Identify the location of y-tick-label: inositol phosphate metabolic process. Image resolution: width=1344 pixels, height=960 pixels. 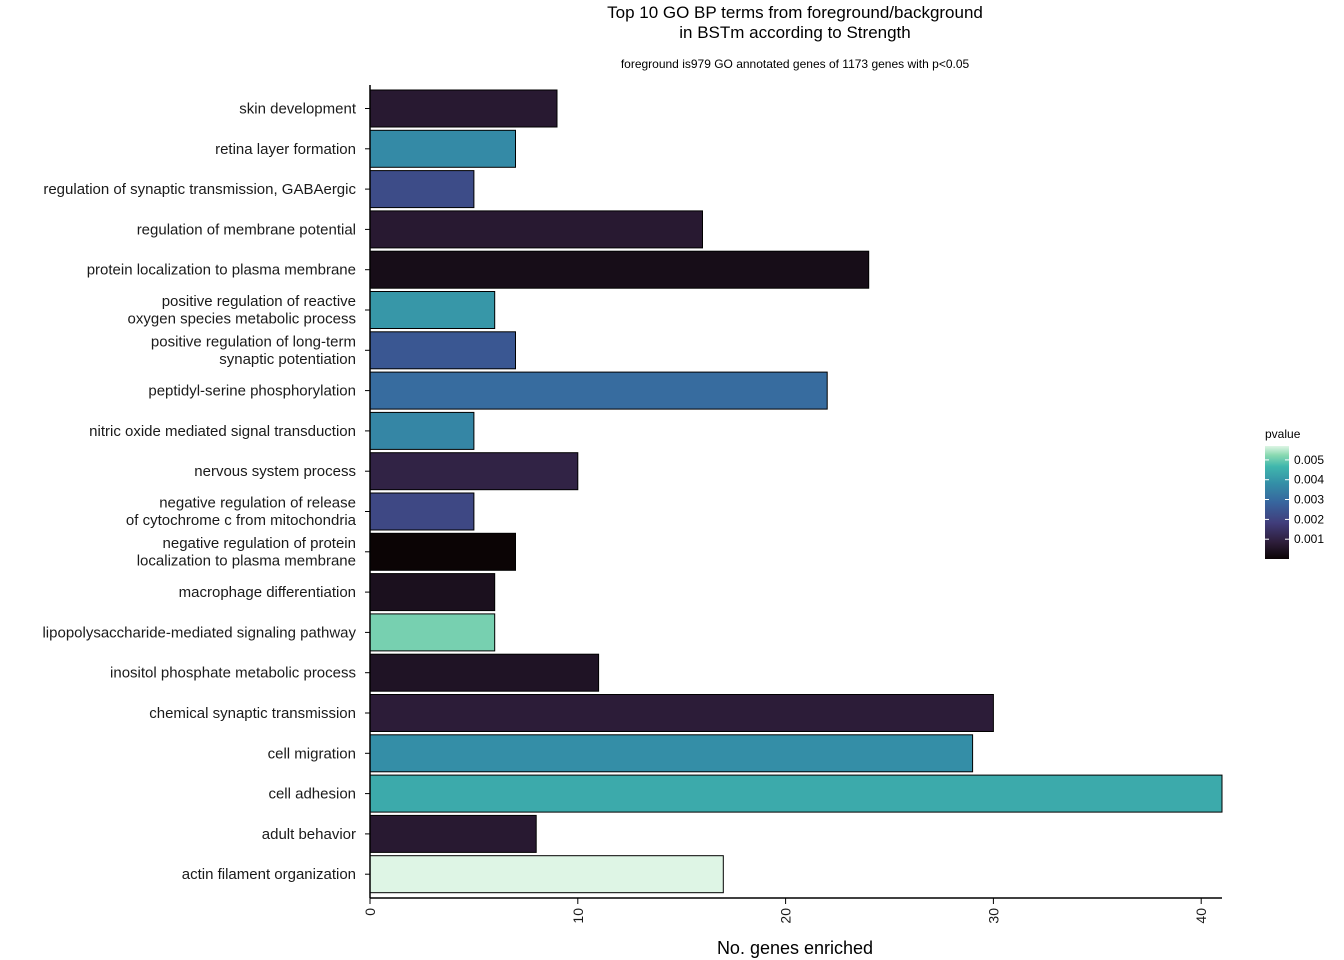
(233, 673).